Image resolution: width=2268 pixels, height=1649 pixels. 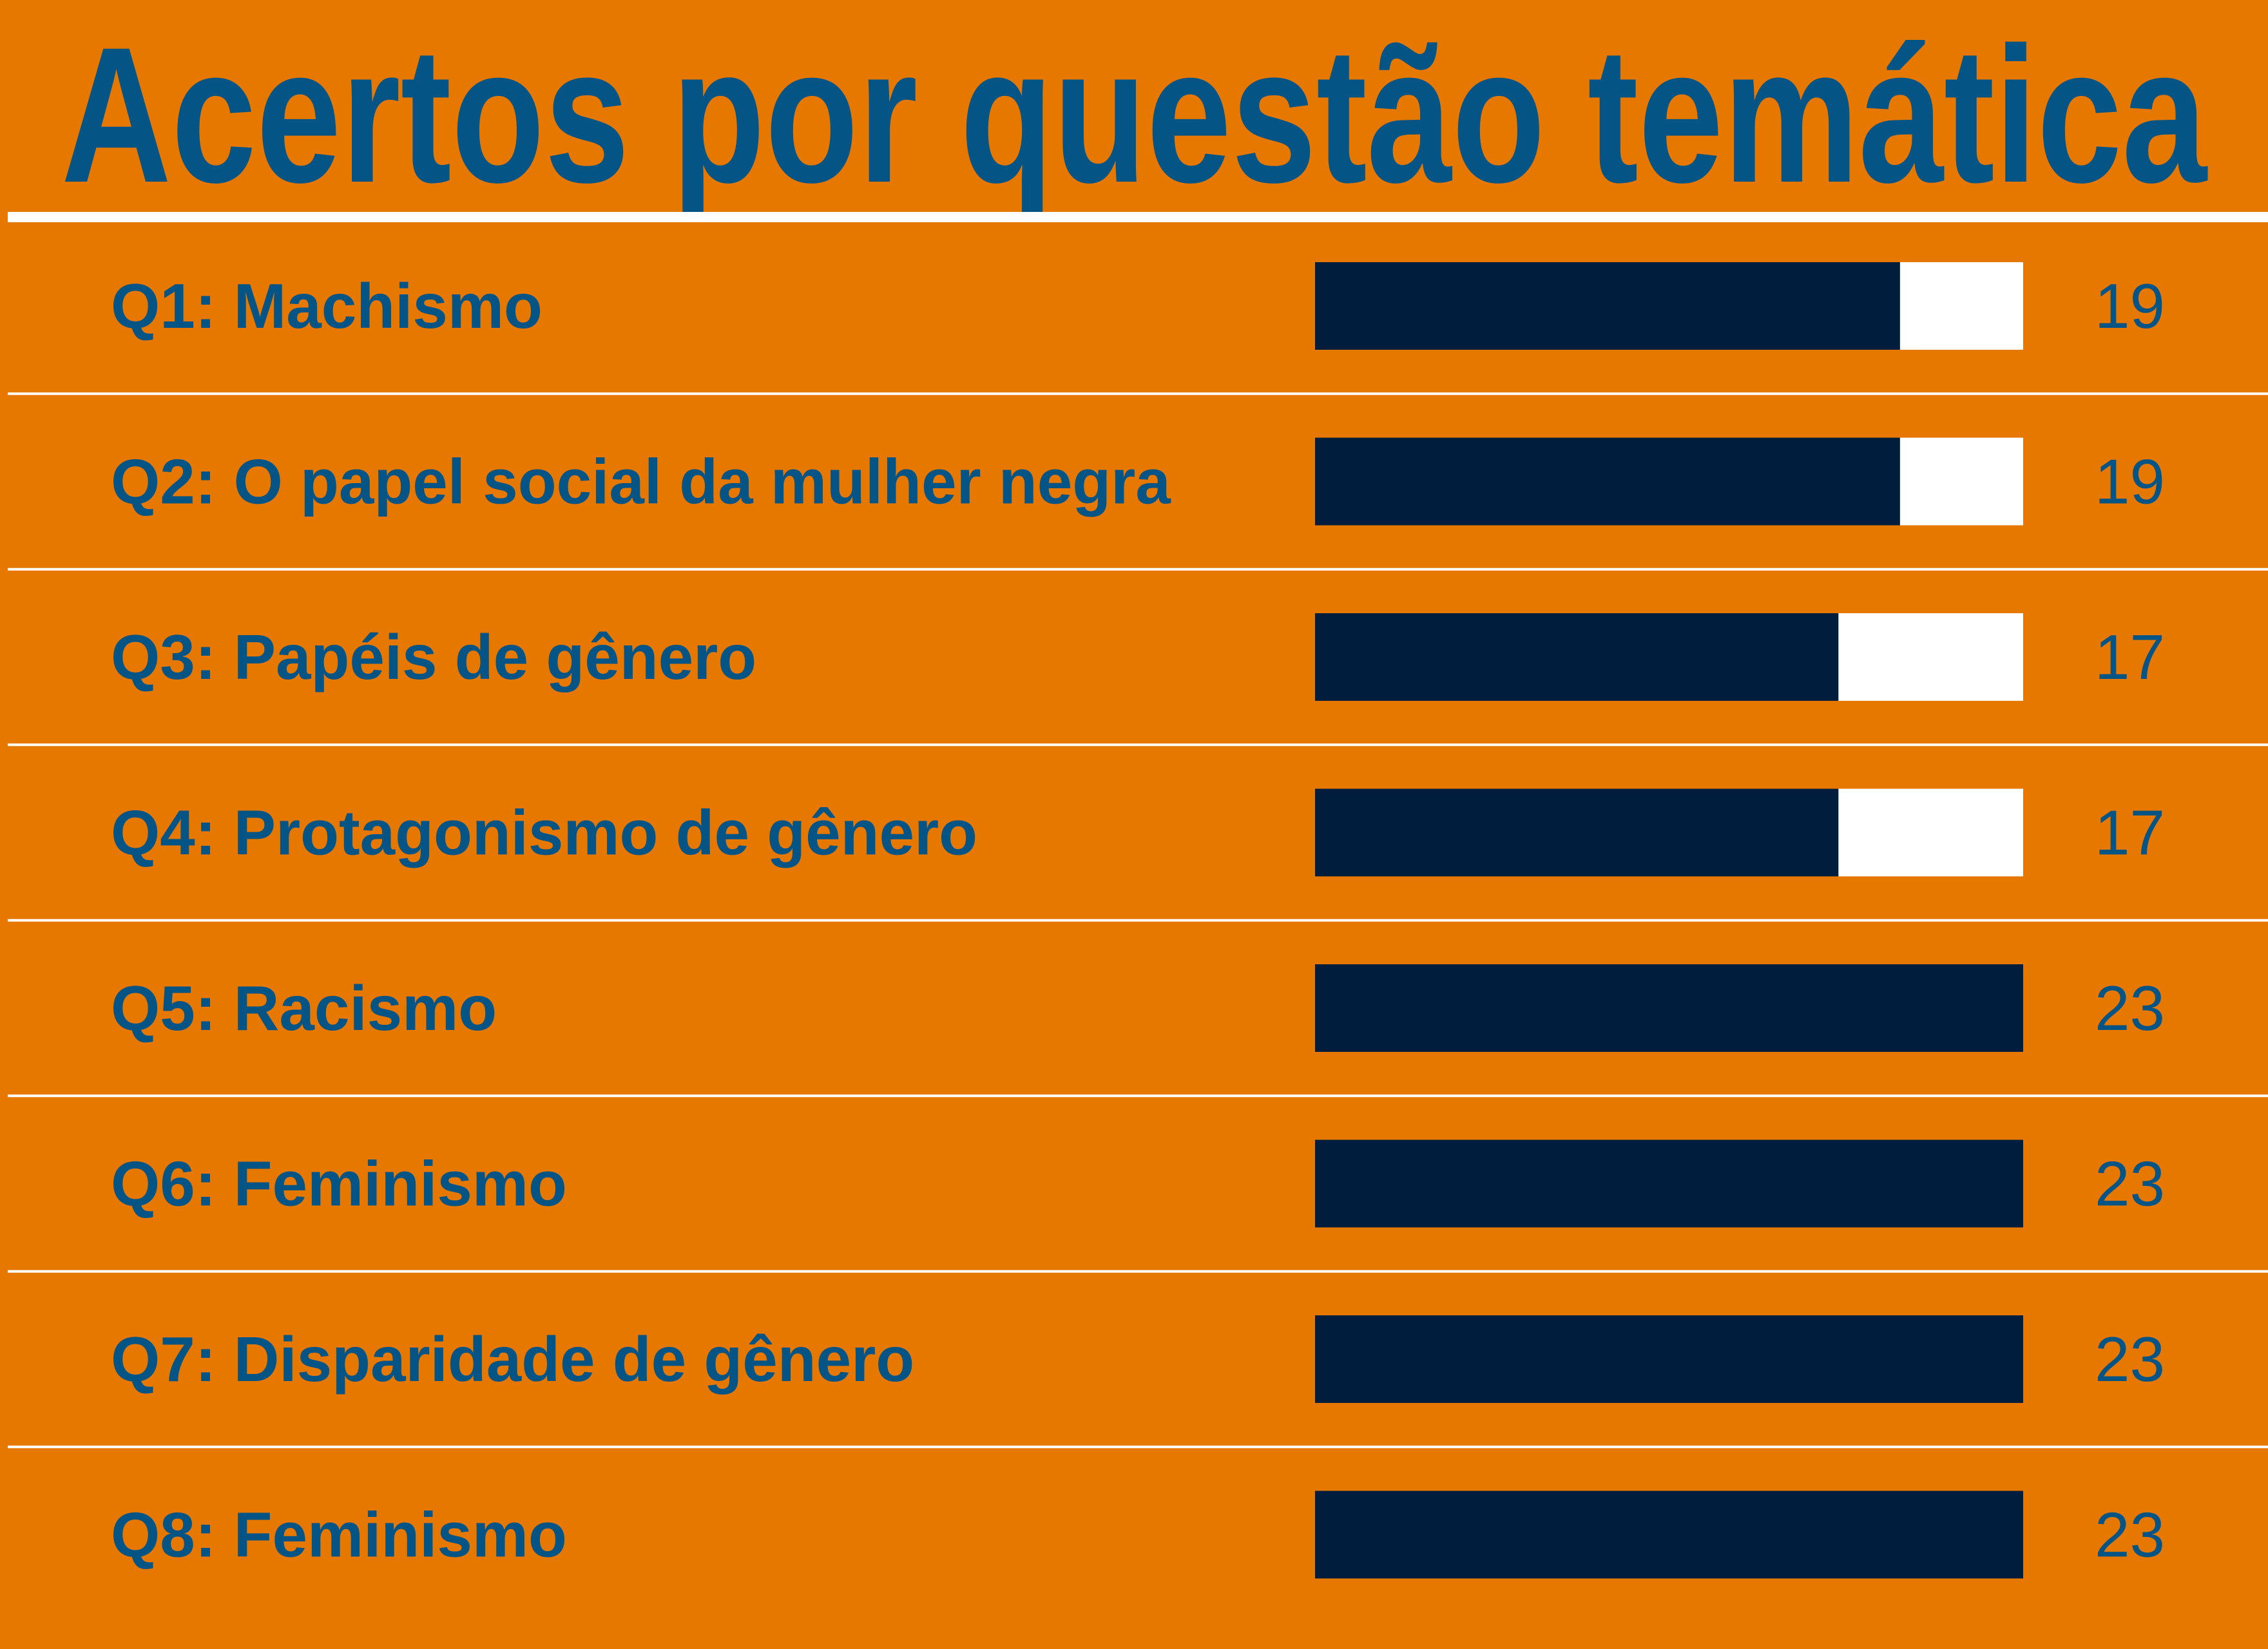 What do you see at coordinates (544, 832) in the screenshot?
I see `category-label: Q4: Protagonismo de gênero` at bounding box center [544, 832].